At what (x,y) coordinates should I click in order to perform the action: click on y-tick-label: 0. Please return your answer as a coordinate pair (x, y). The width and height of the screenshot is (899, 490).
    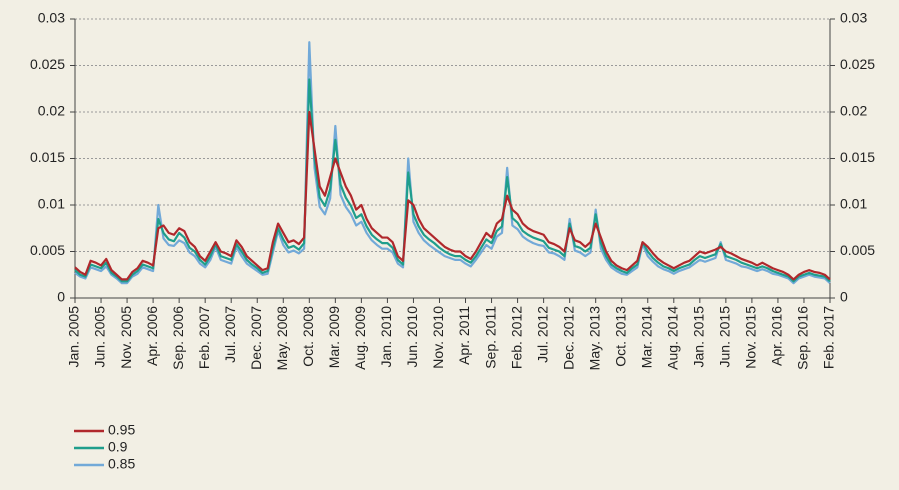
    Looking at the image, I should click on (61, 297).